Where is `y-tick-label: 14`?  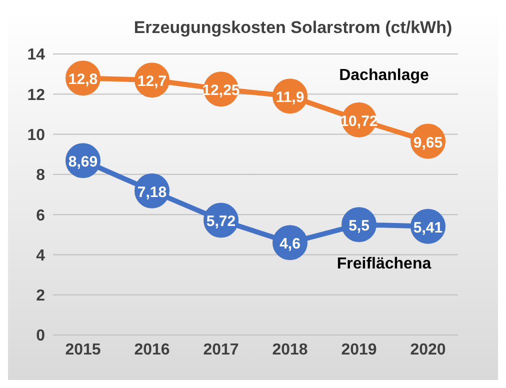
y-tick-label: 14 is located at coordinates (36, 55).